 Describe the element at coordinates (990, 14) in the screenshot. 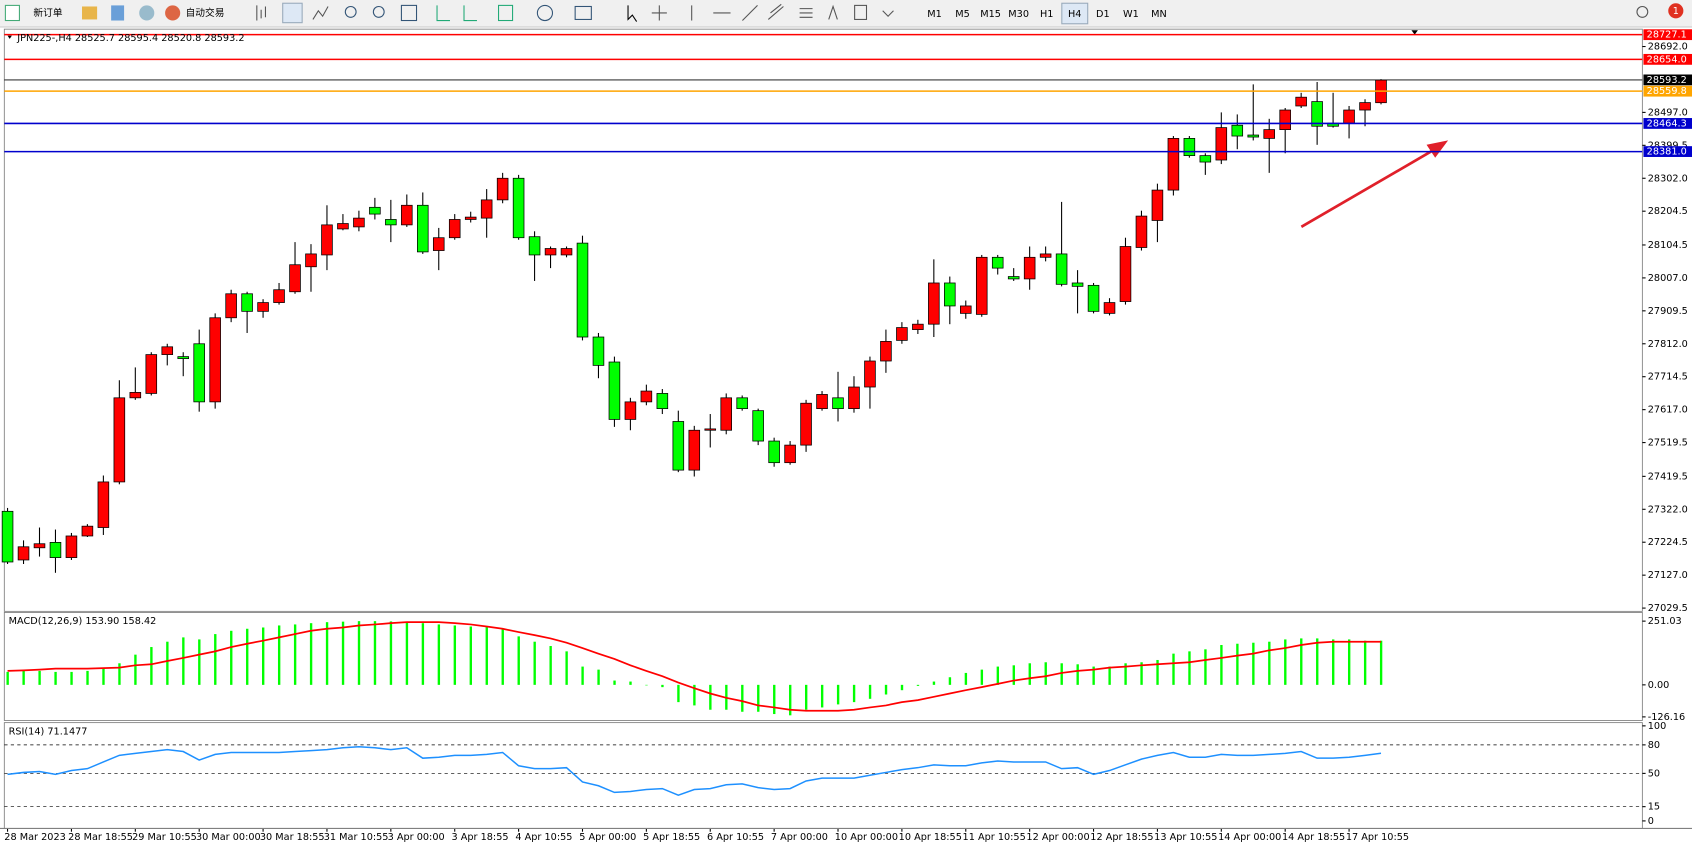

I see `timeframe-button: M15` at that location.